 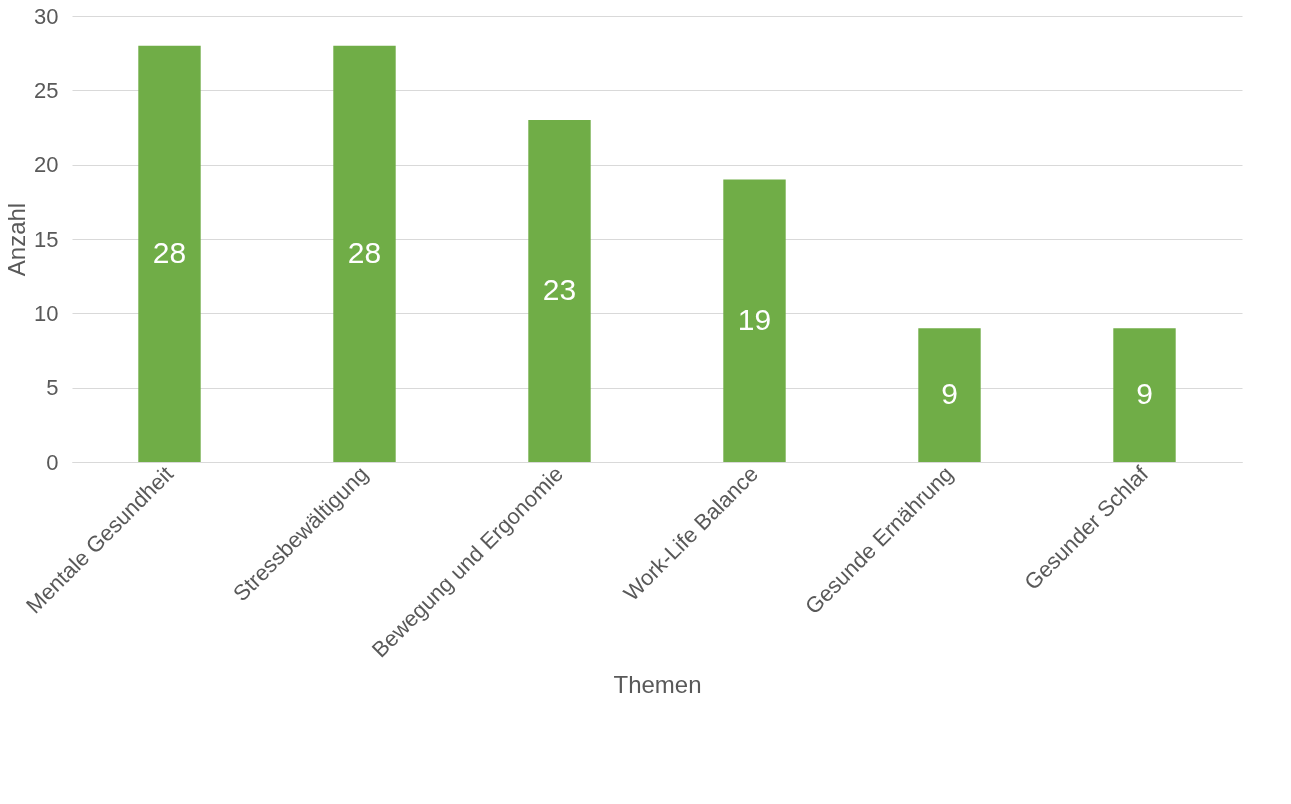 What do you see at coordinates (52, 462) in the screenshot?
I see `y-tick-label: 0` at bounding box center [52, 462].